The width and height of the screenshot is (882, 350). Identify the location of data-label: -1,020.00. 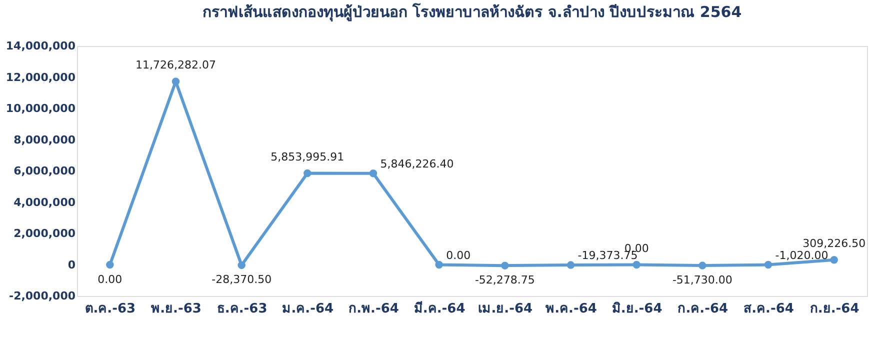
(801, 255).